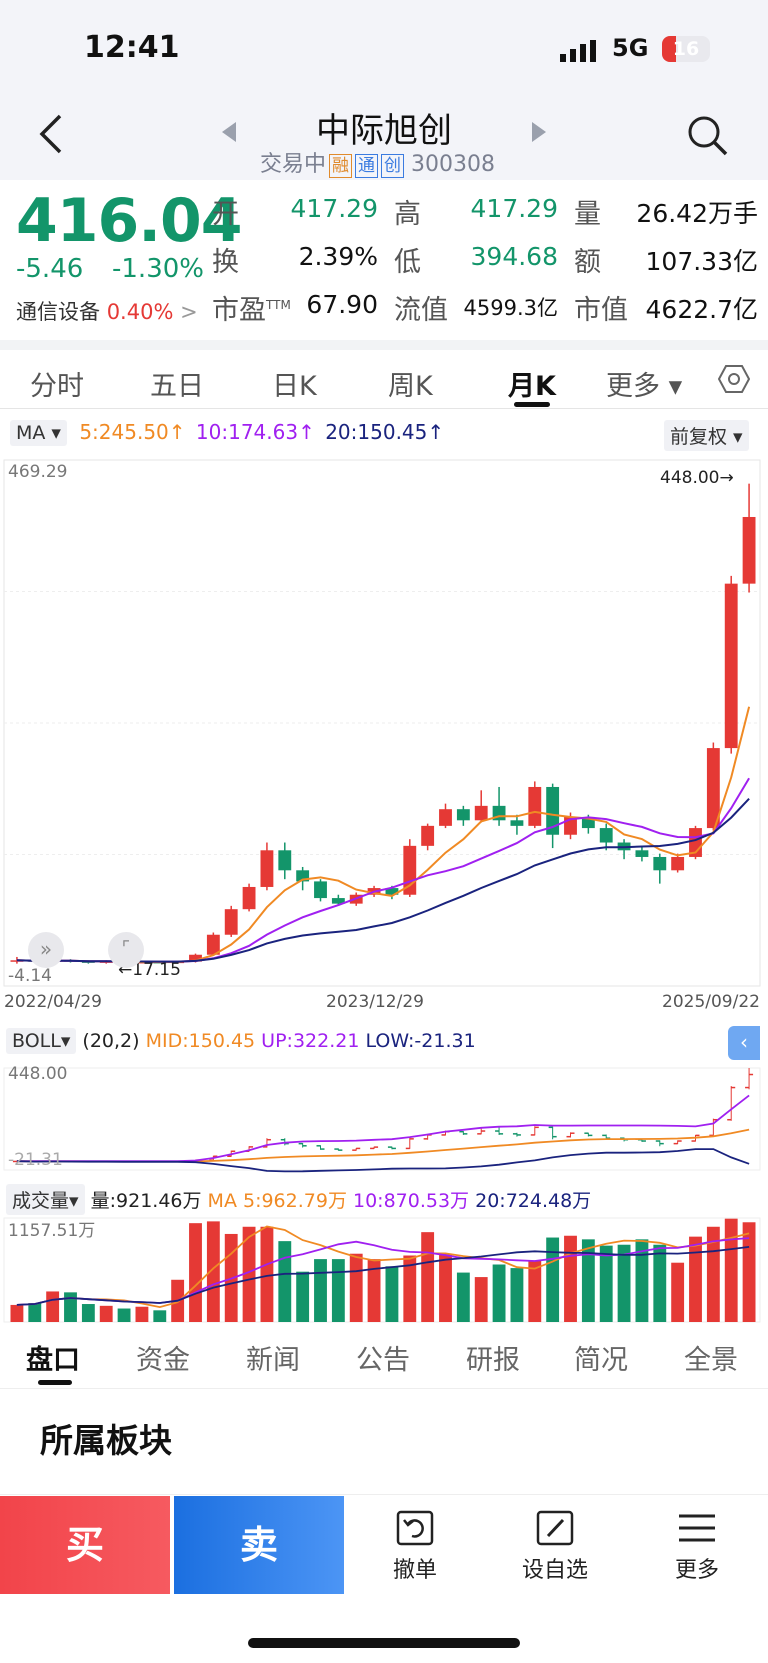 The width and height of the screenshot is (768, 1663). Describe the element at coordinates (744, 1043) in the screenshot. I see `collapse-panel-icon: ‹` at that location.